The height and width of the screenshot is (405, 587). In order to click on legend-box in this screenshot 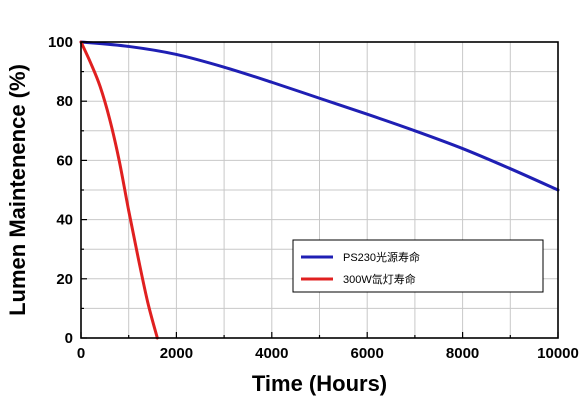, I will do `click(418, 266)`.